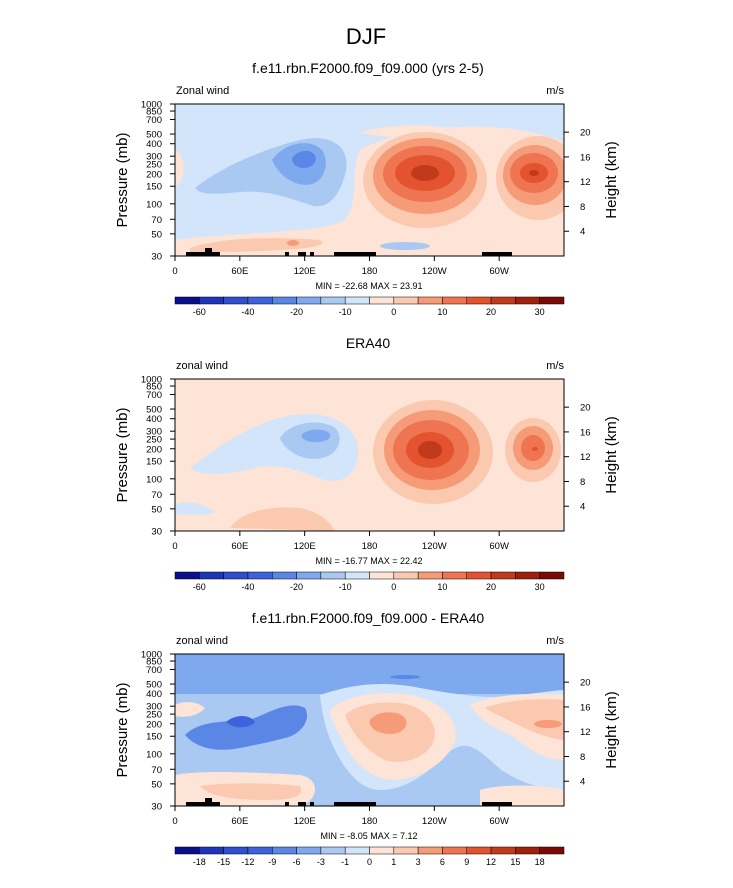 Image resolution: width=733 pixels, height=888 pixels. What do you see at coordinates (369, 862) in the screenshot?
I see `colorbar-label: 0` at bounding box center [369, 862].